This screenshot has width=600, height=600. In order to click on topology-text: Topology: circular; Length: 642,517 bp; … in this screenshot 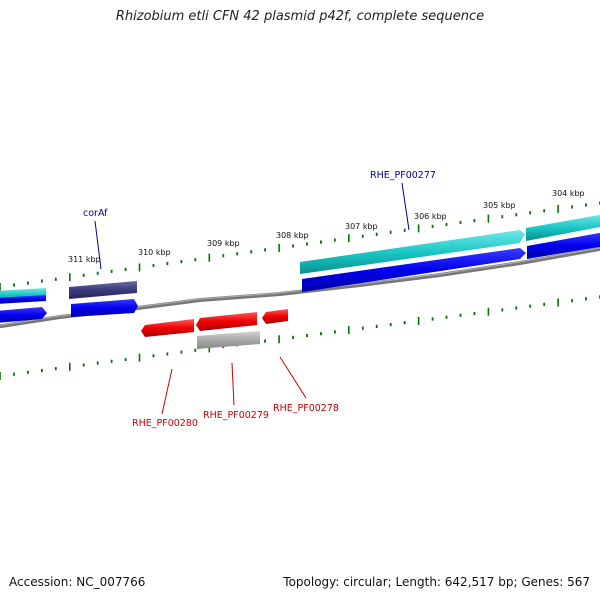, I will do `click(436, 582)`.